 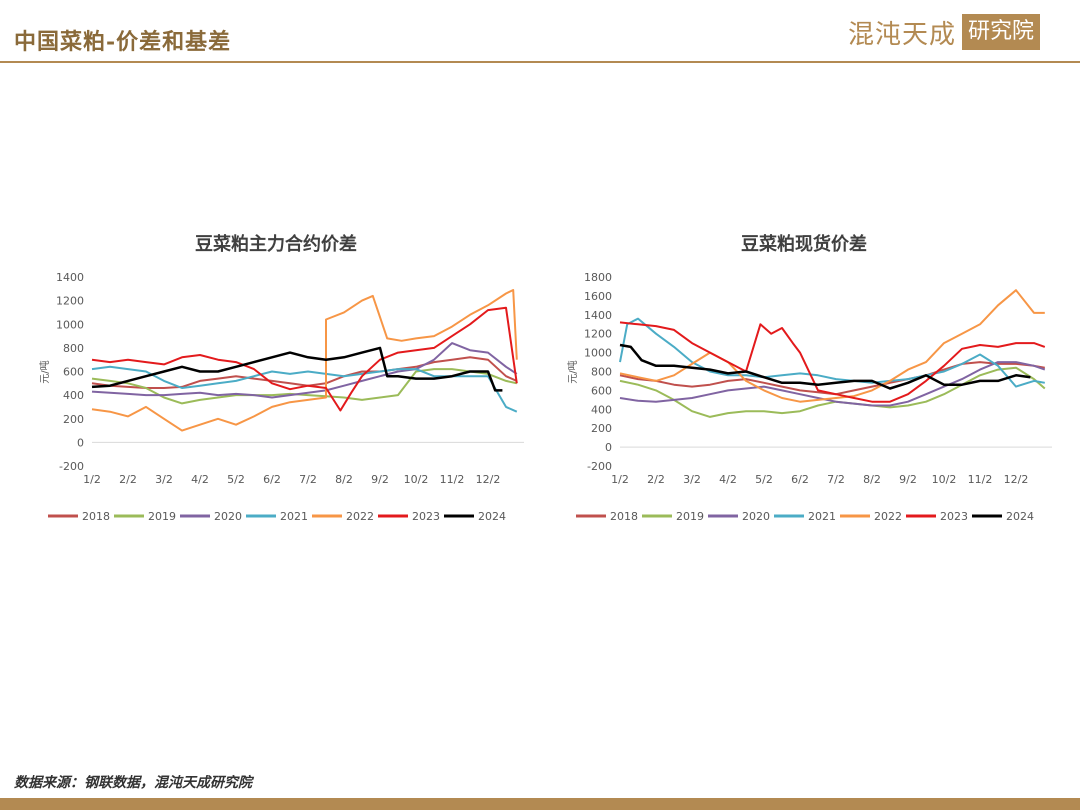 What do you see at coordinates (540, 804) in the screenshot?
I see `footer-bar` at bounding box center [540, 804].